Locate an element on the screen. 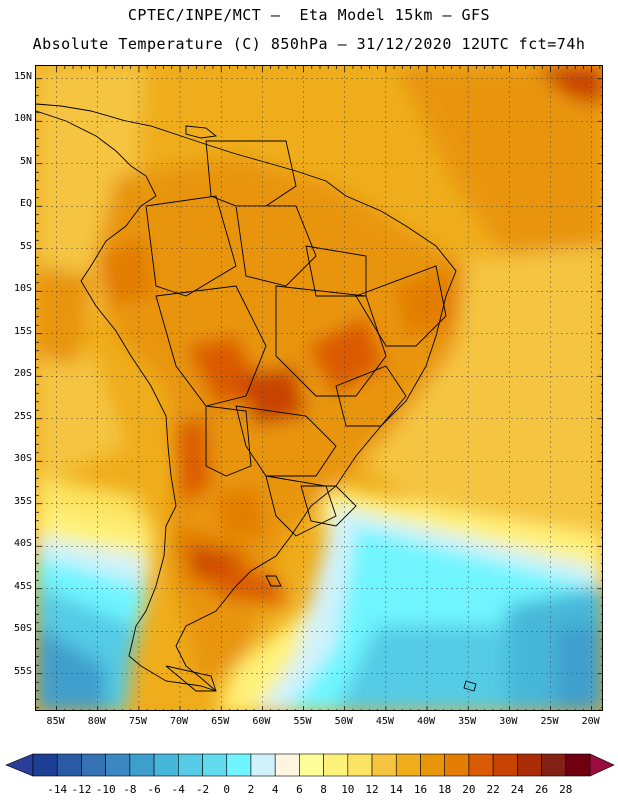 The image size is (618, 800). map-title-line-1: CPTEC/INPE/MCT – Eta Model 15km – GFS is located at coordinates (309, 15).